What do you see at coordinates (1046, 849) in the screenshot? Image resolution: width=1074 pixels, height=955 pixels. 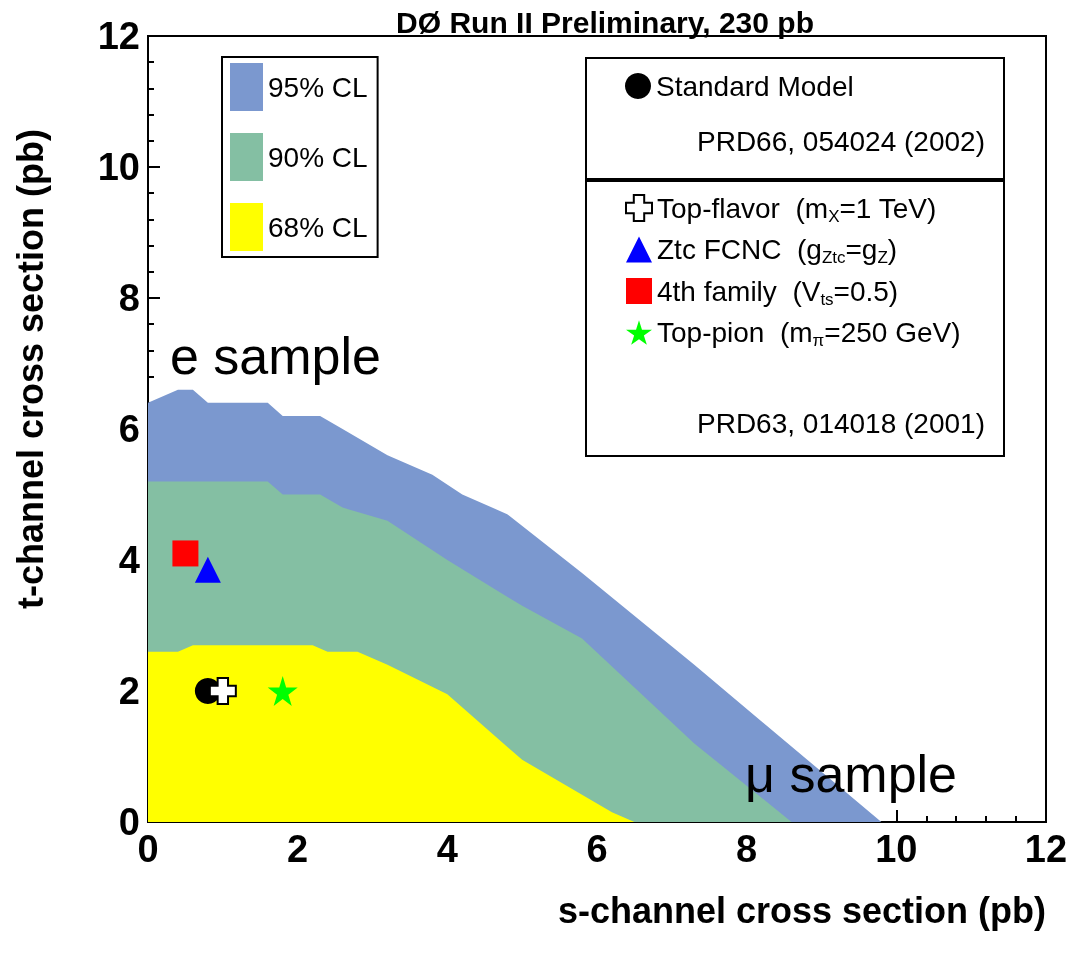 I see `x-tick-label: 12` at bounding box center [1046, 849].